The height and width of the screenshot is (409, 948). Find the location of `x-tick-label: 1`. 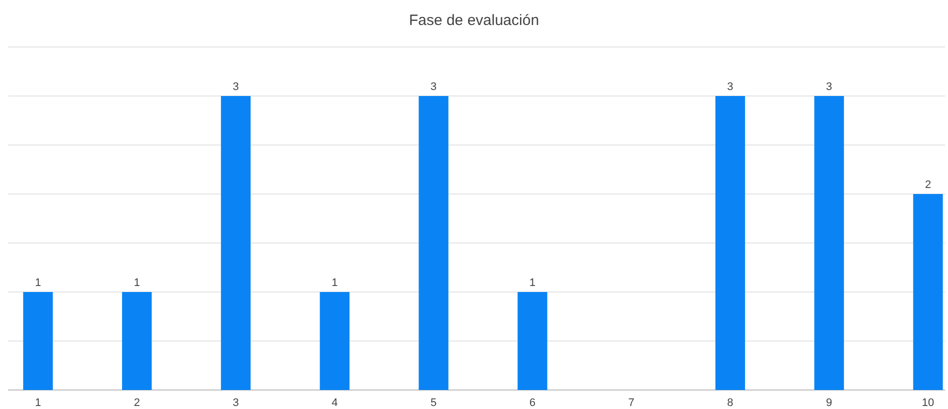

x-tick-label: 1 is located at coordinates (38, 402).